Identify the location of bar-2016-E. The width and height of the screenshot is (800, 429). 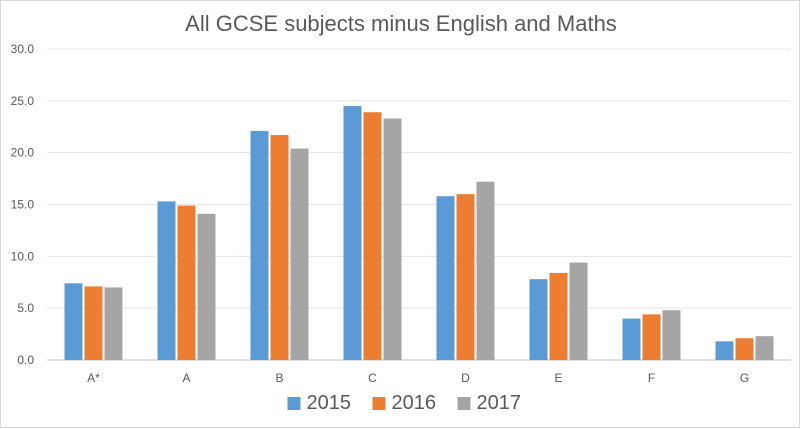
(558, 316).